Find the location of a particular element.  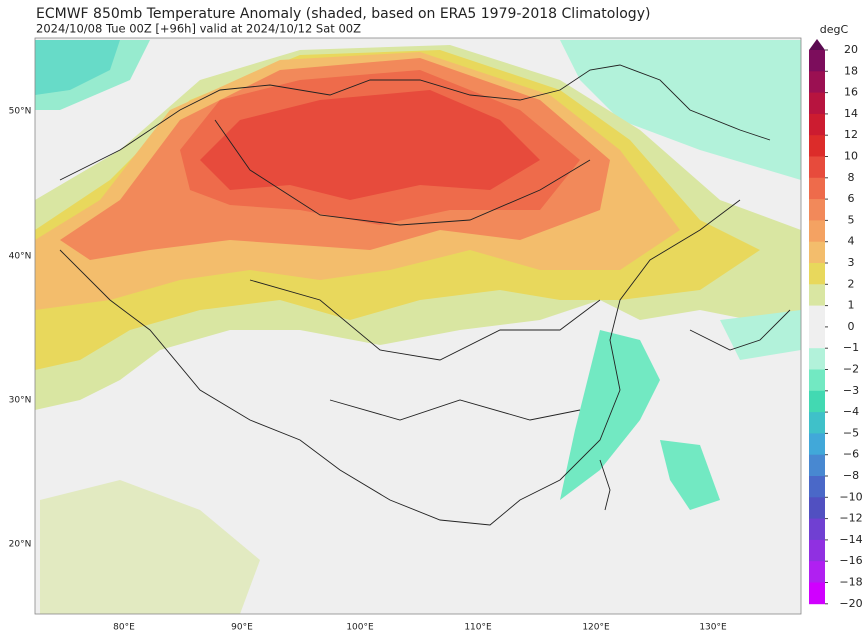

country-border is located at coordinates (402, 172).